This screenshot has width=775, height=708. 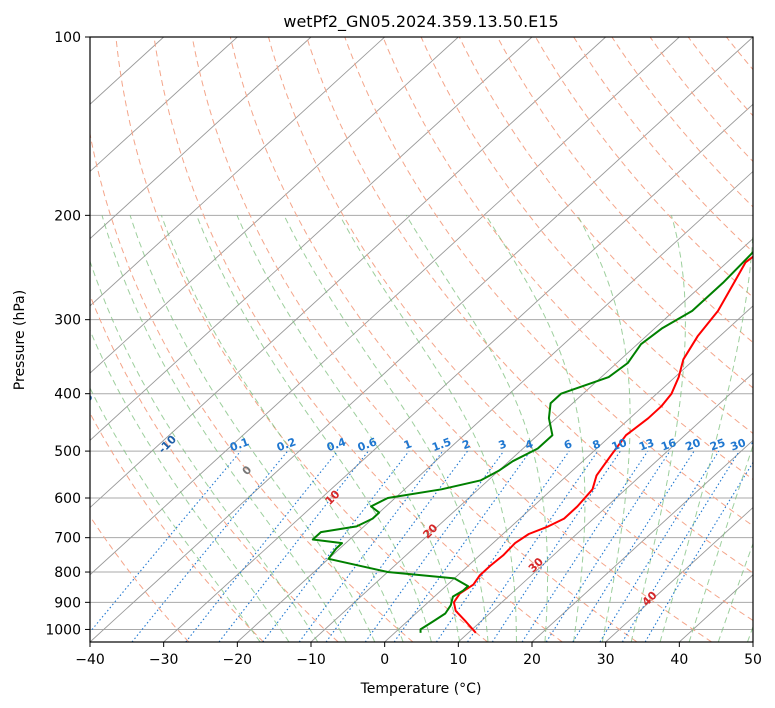 I want to click on x-tick-label: −10, so click(x=311, y=660).